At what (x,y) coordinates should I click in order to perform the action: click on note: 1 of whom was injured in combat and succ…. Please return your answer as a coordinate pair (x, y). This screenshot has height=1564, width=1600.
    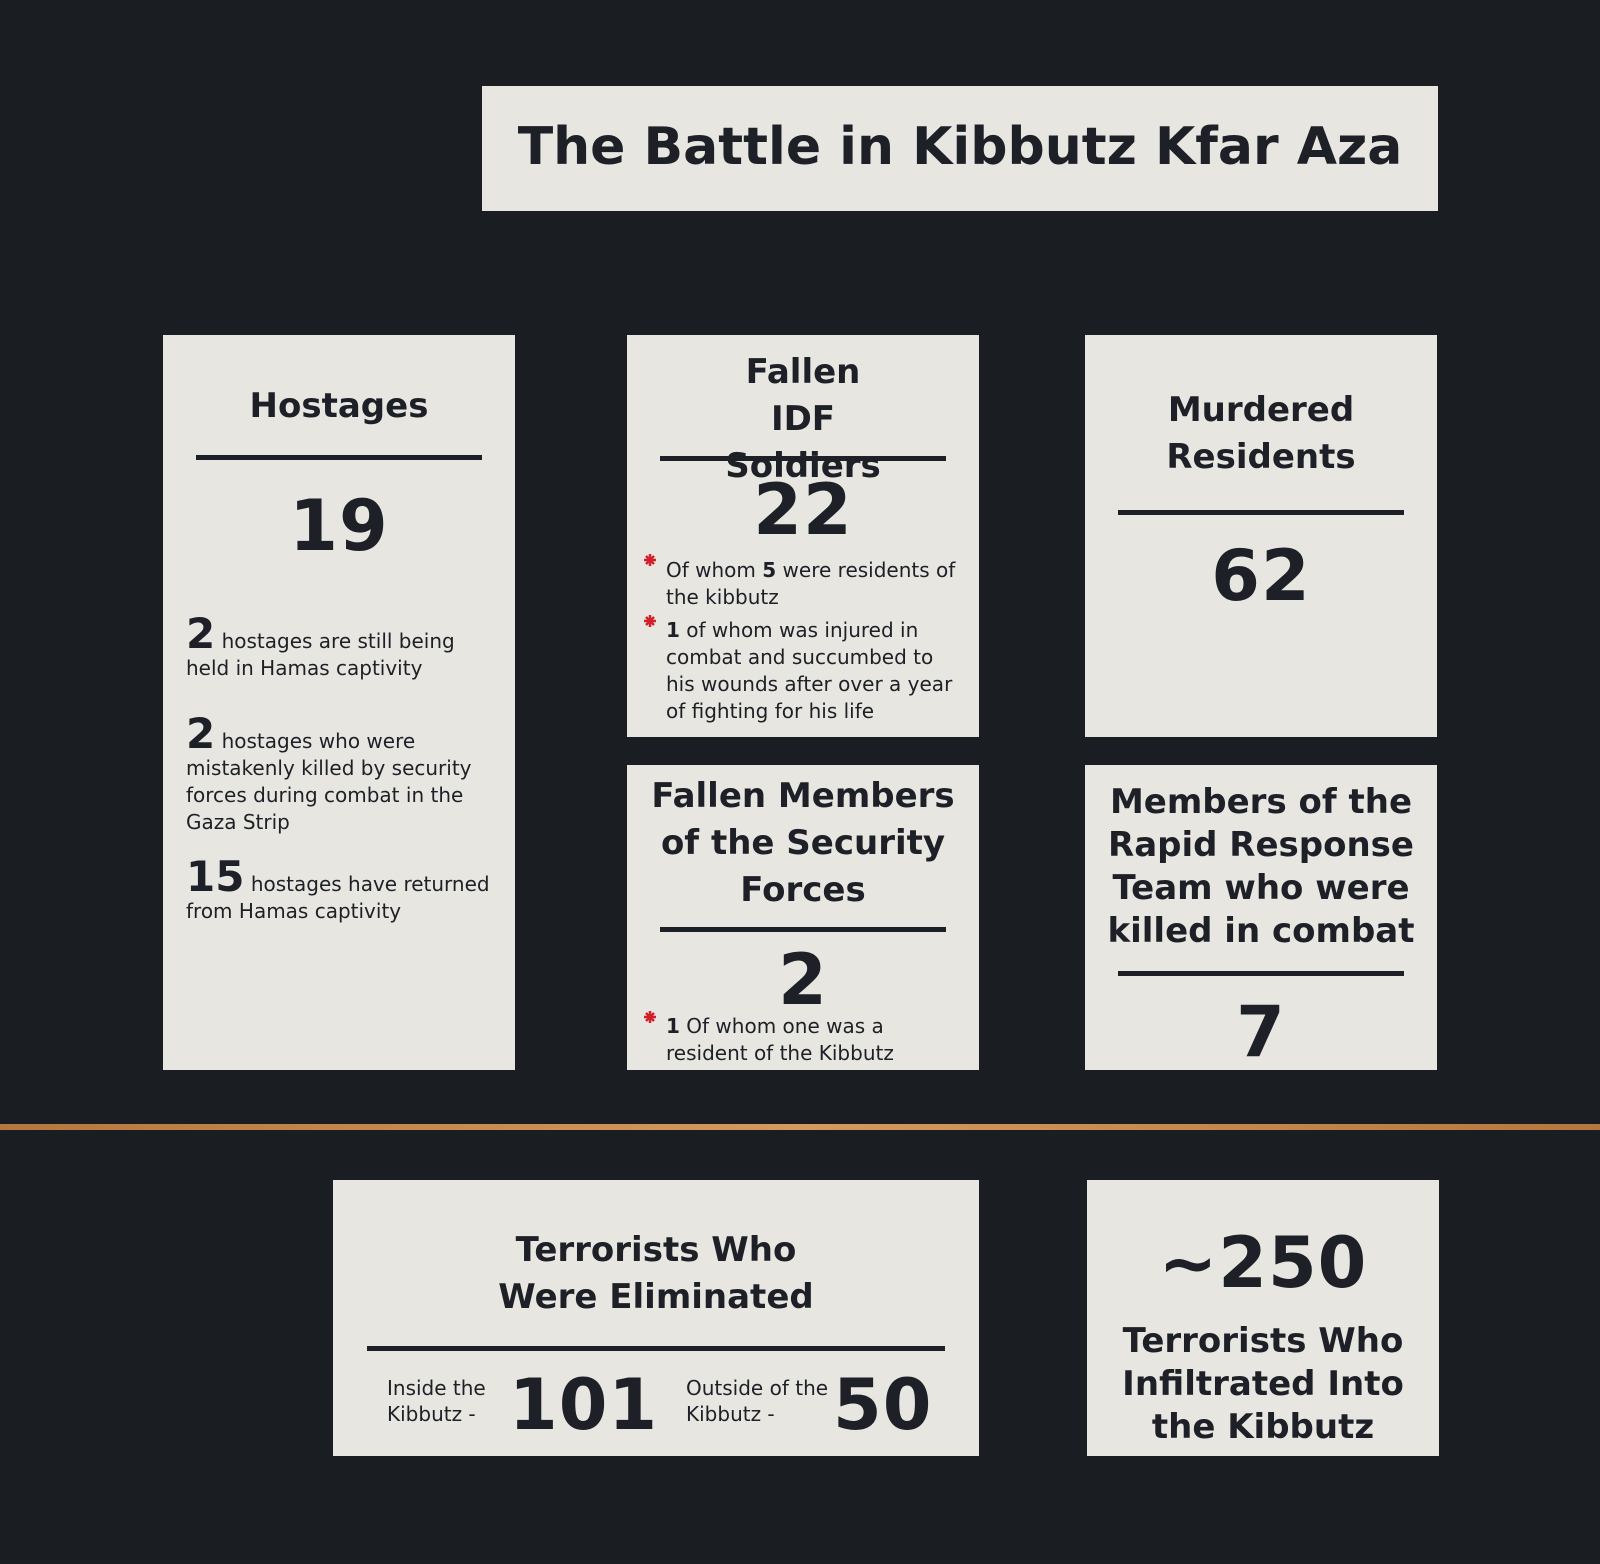
    Looking at the image, I should click on (816, 671).